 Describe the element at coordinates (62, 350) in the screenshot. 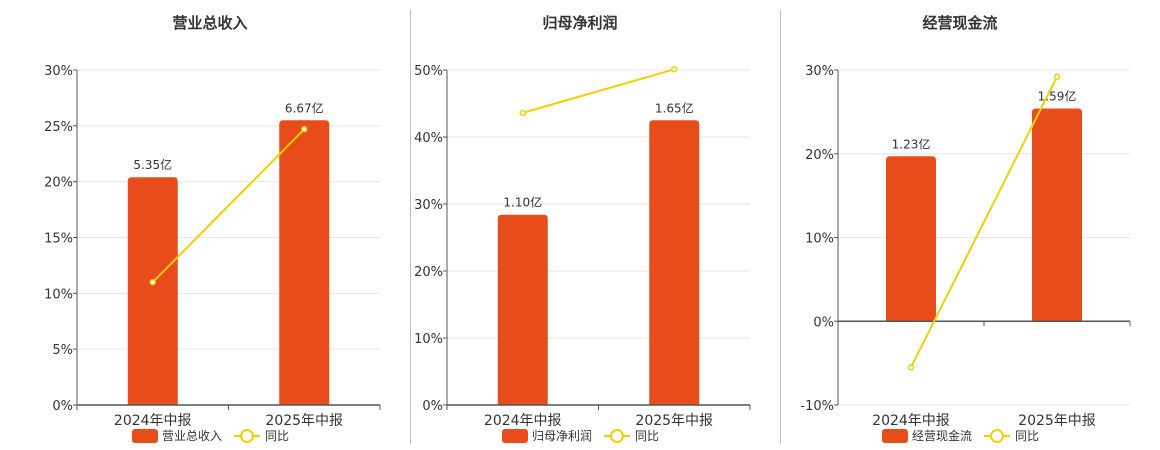

I see `y-tick-label: 5%` at that location.